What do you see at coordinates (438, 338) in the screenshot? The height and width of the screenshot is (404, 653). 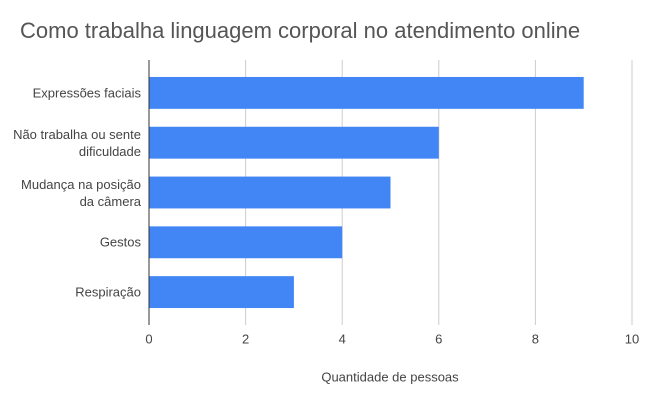 I see `x-tick-label: 6` at bounding box center [438, 338].